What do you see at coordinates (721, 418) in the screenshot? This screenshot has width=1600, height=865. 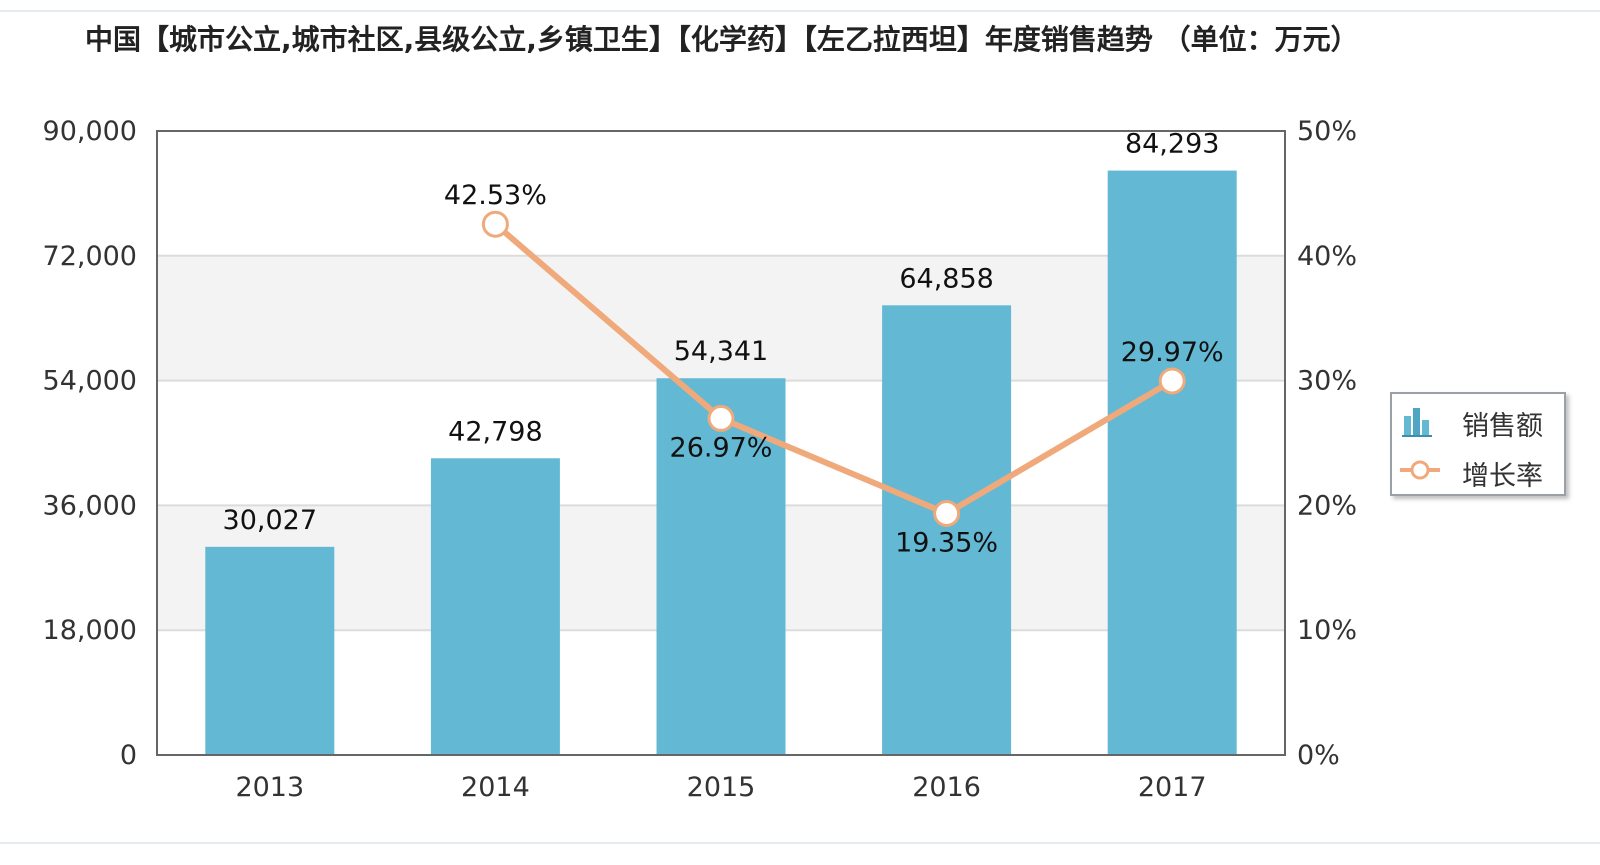 I see `growth-point-2015` at bounding box center [721, 418].